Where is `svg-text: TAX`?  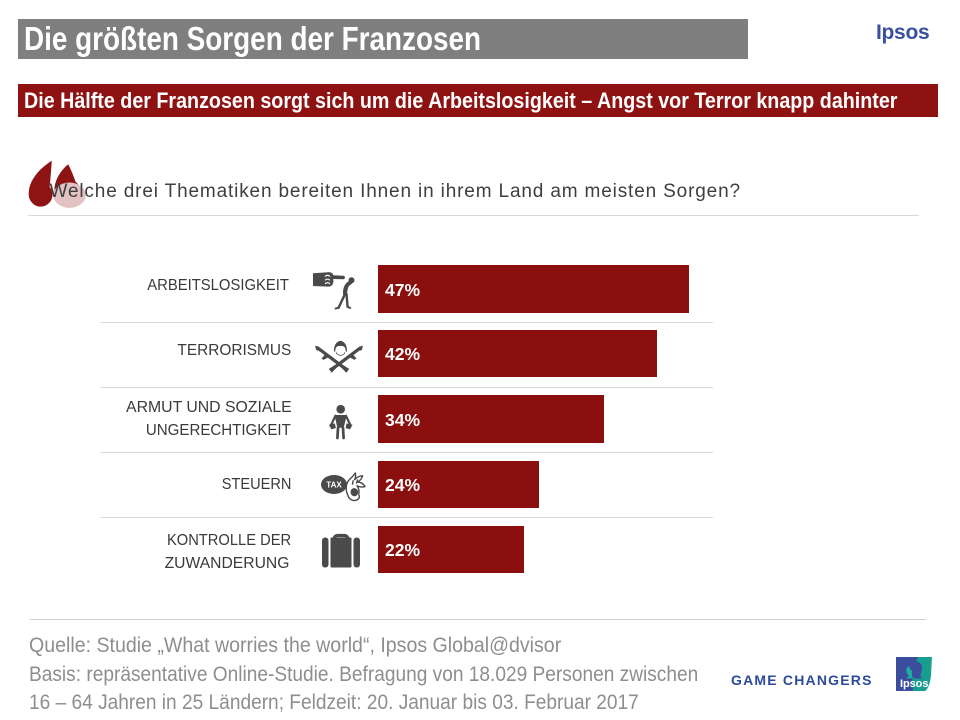 svg-text: TAX is located at coordinates (334, 485).